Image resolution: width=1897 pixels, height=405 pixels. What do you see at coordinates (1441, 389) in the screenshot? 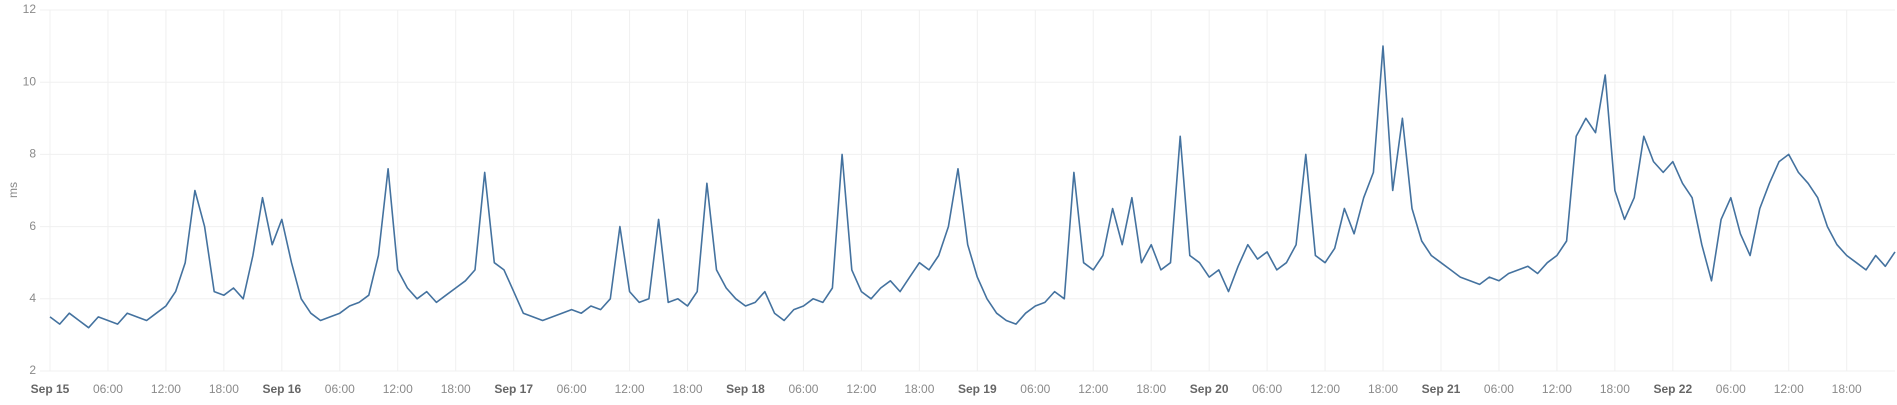
I see `x-tick-label: Sep 21` at bounding box center [1441, 389].